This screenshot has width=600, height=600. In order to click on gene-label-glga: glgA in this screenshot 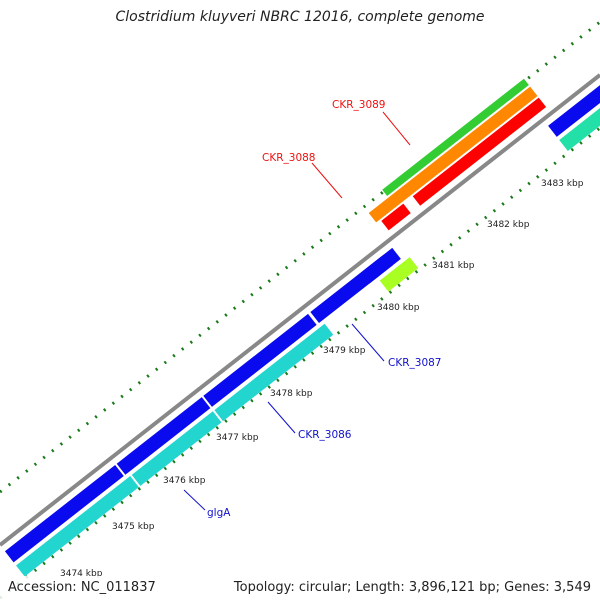, I will do `click(219, 513)`.